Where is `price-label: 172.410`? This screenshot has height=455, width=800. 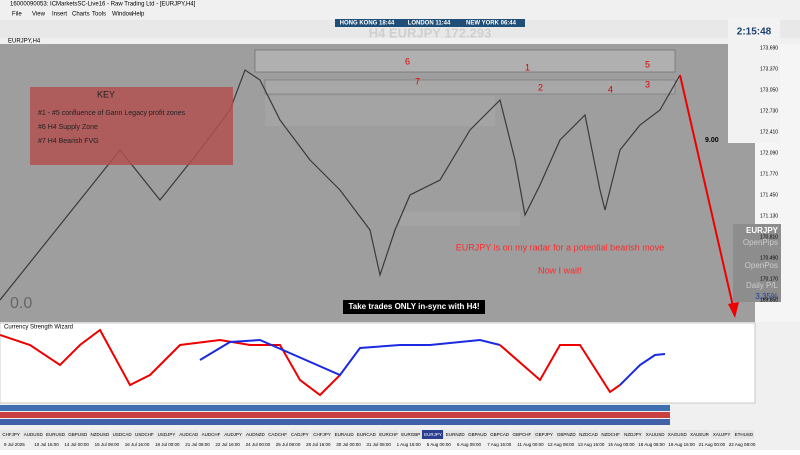 price-label: 172.410 is located at coordinates (769, 132).